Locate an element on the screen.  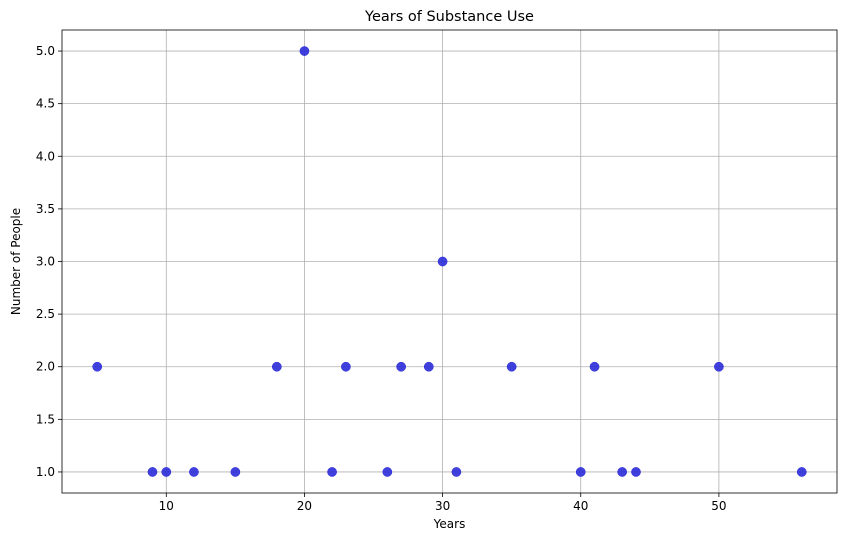
y-axis-label: Number of People is located at coordinates (16, 261).